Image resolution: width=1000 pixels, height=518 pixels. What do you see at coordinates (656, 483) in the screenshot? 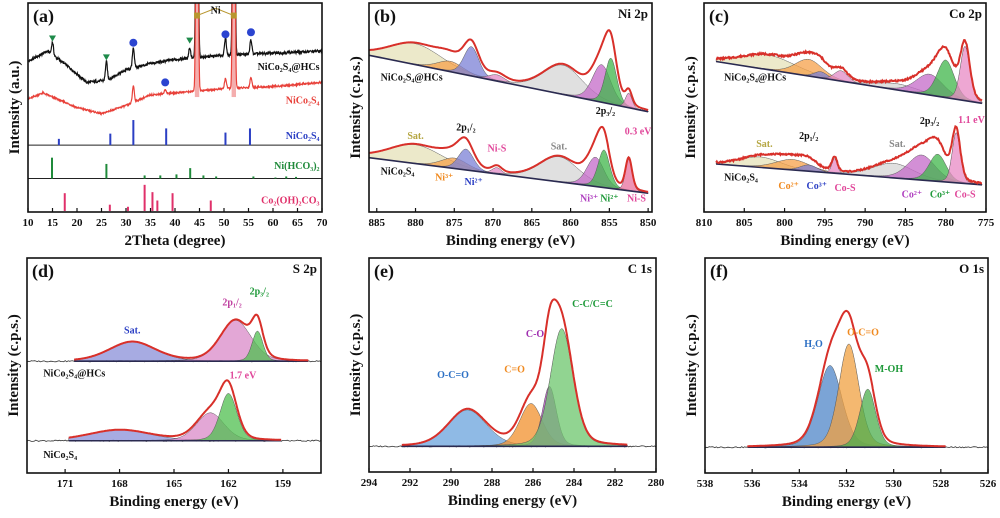
I see `x-tick-label: 280` at bounding box center [656, 483].